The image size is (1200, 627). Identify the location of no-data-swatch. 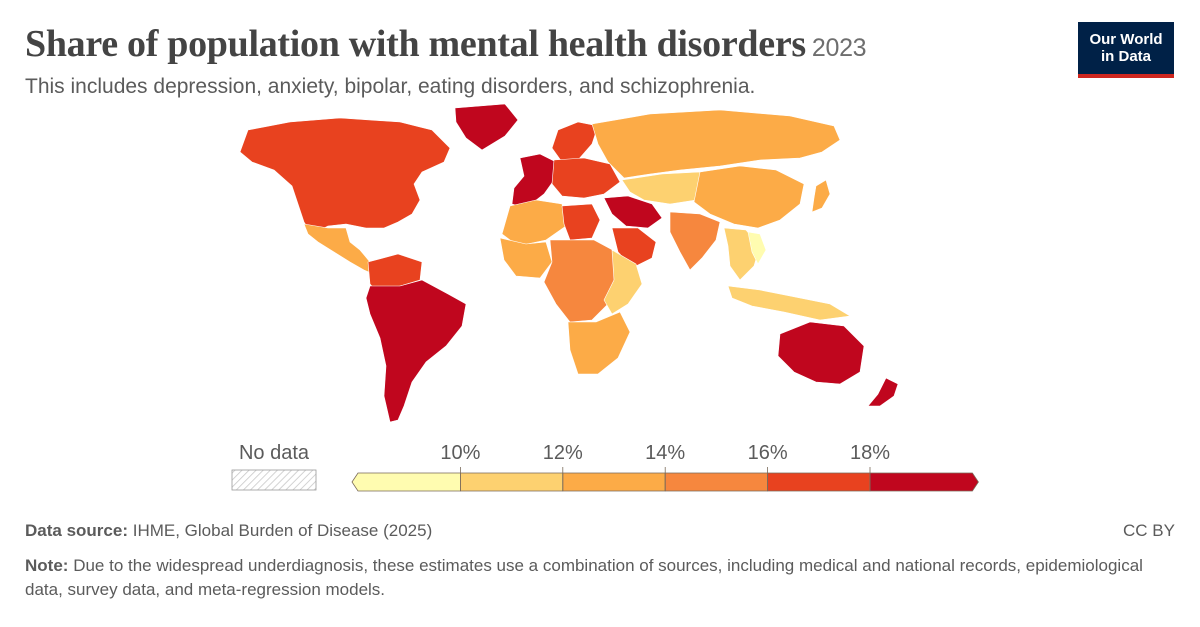
(274, 480).